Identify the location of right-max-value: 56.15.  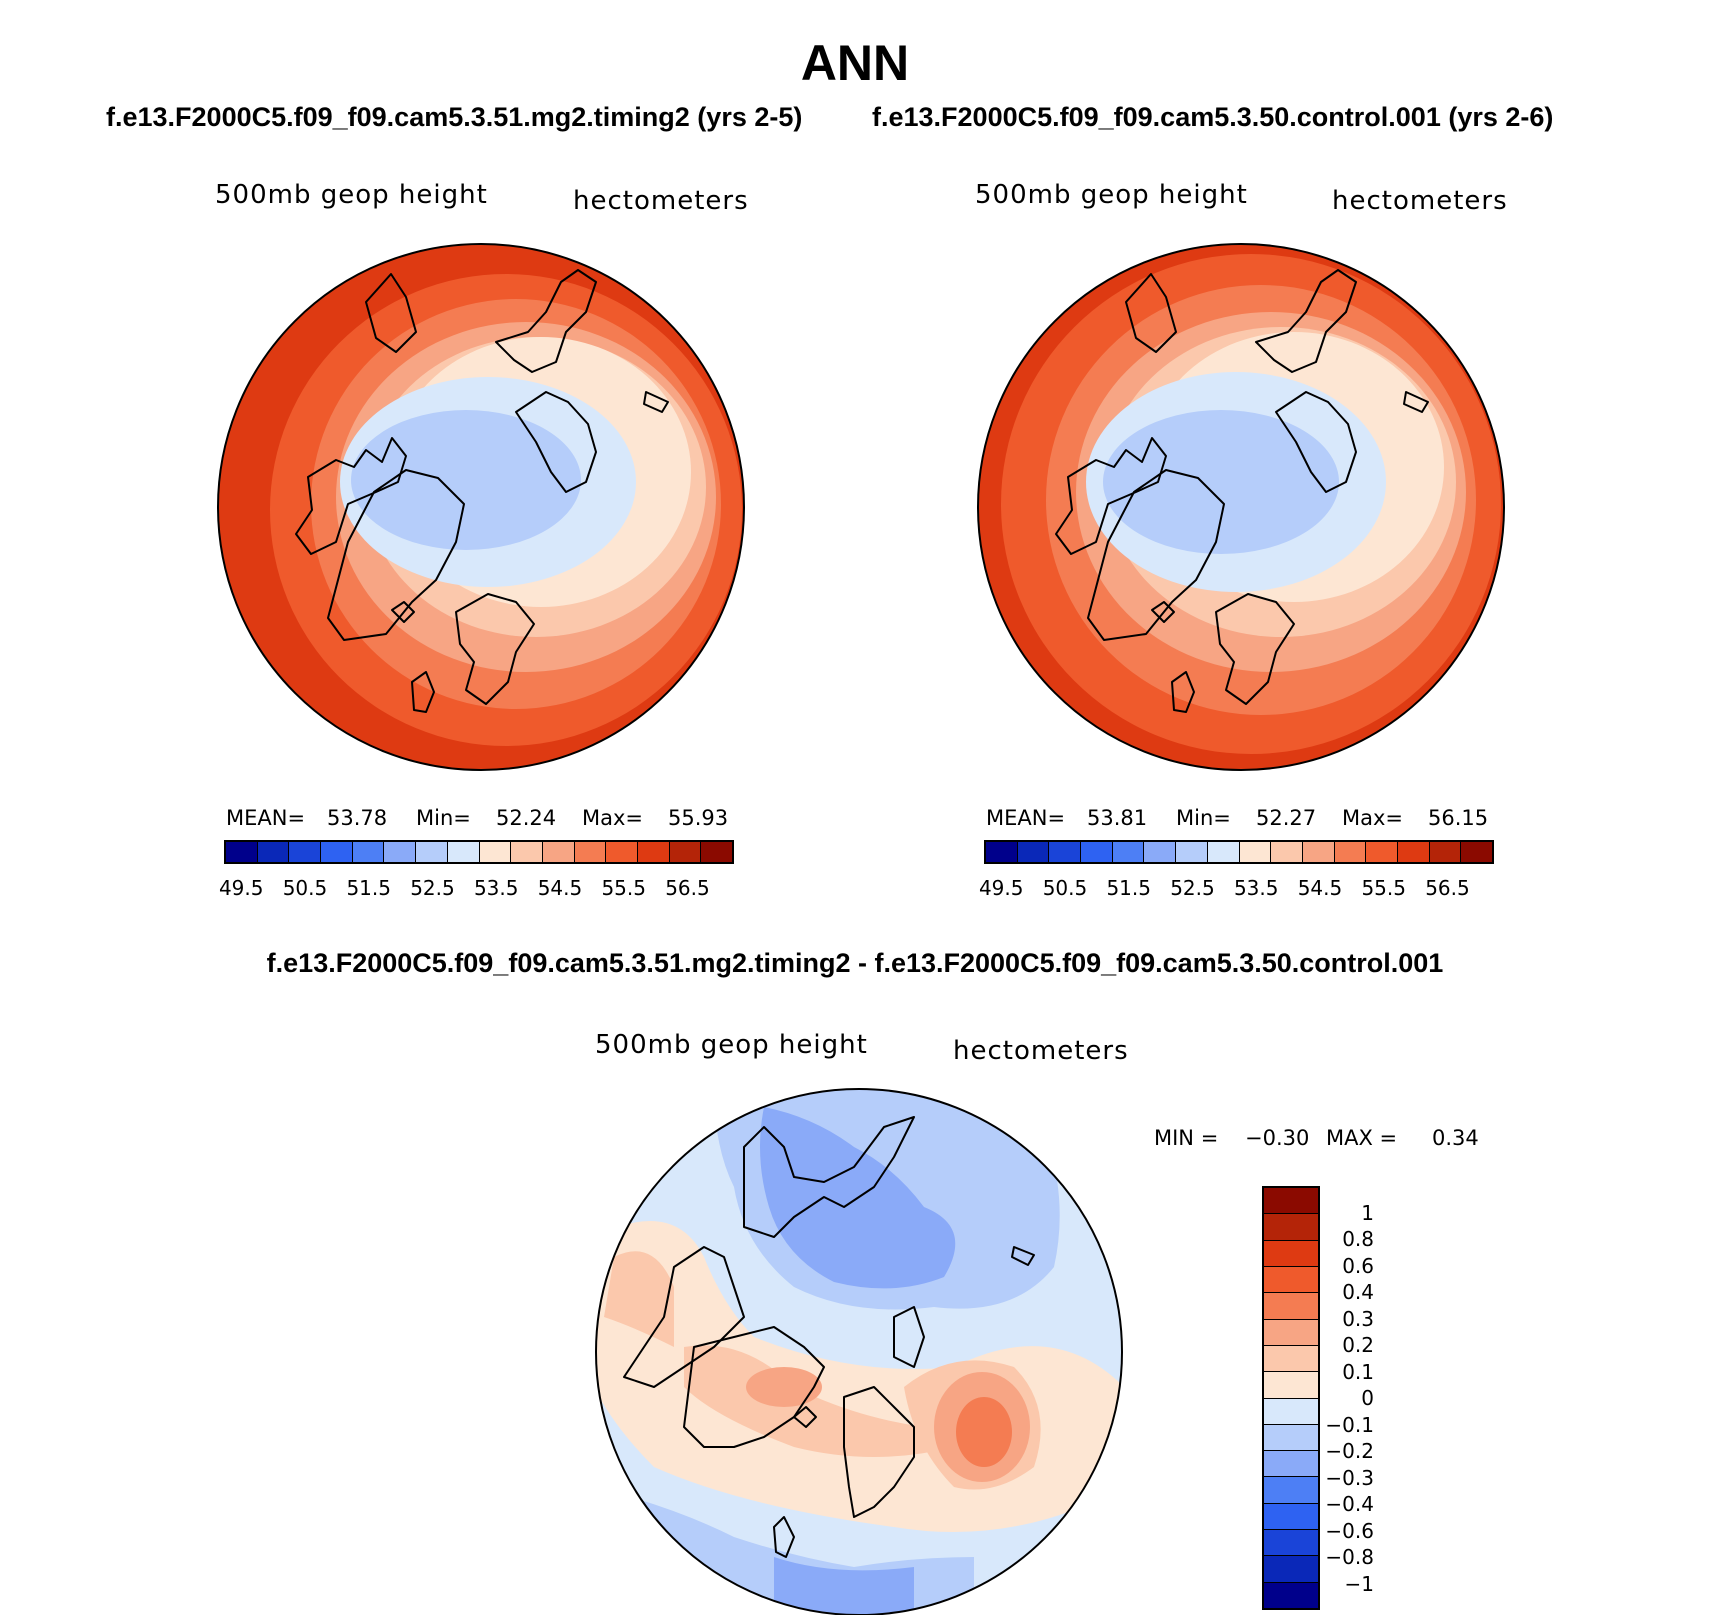
(1458, 818).